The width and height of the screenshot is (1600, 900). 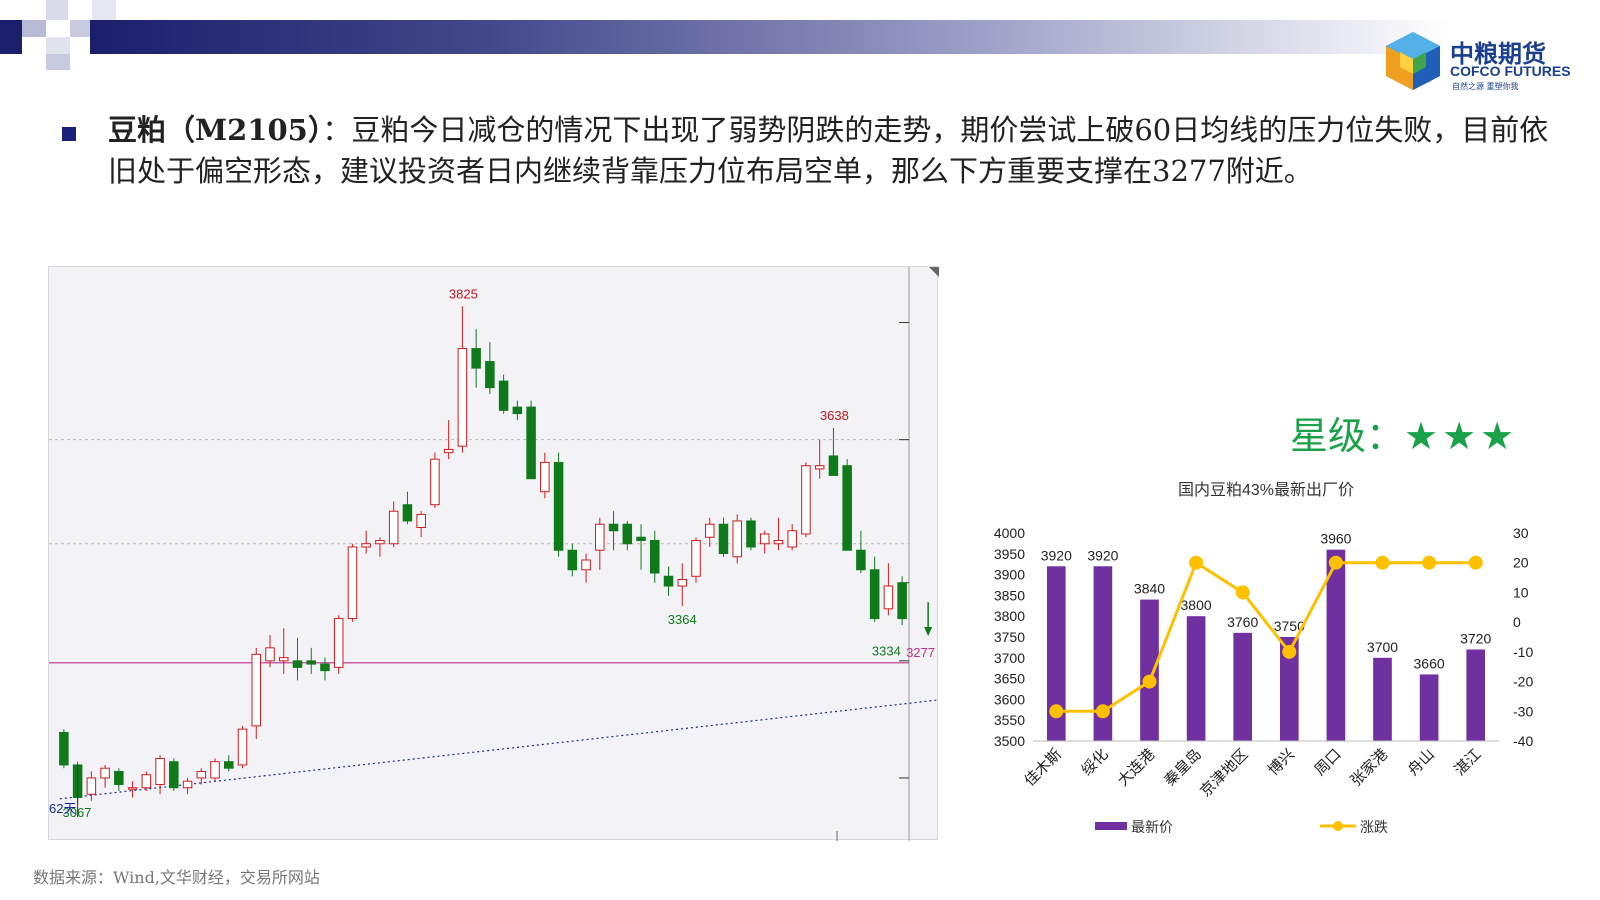 I want to click on y-right-tick: 10, so click(x=1521, y=592).